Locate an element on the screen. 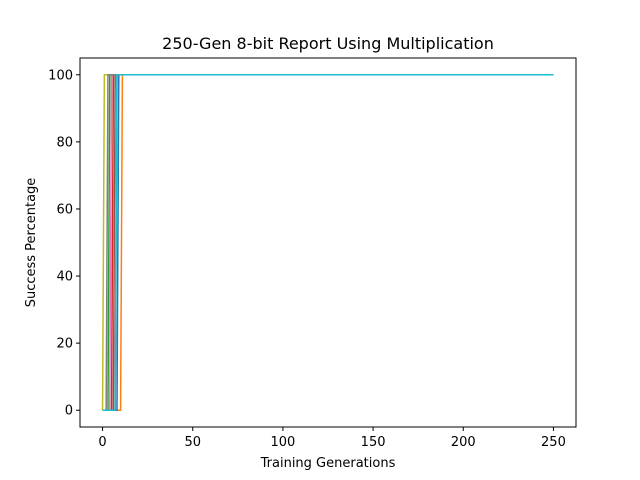 This screenshot has height=480, width=640. y-tick-label: 100 is located at coordinates (60, 75).